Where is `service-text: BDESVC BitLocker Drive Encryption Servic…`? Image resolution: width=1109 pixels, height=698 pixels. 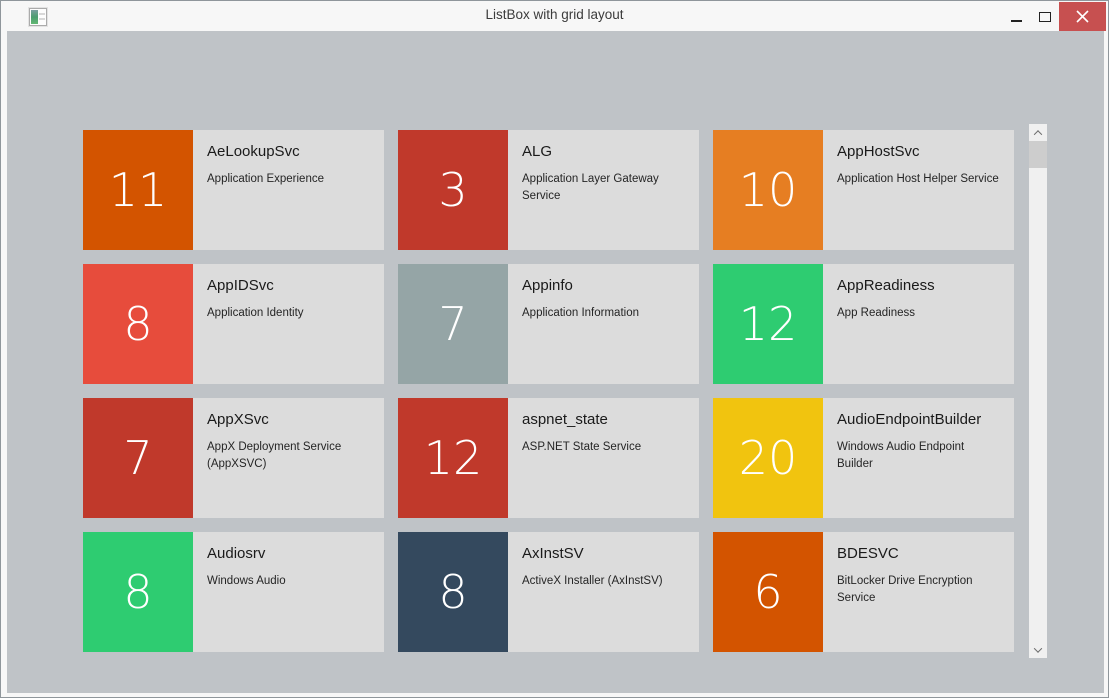
service-text: BDESVC BitLocker Drive Encryption Servic… is located at coordinates (918, 592).